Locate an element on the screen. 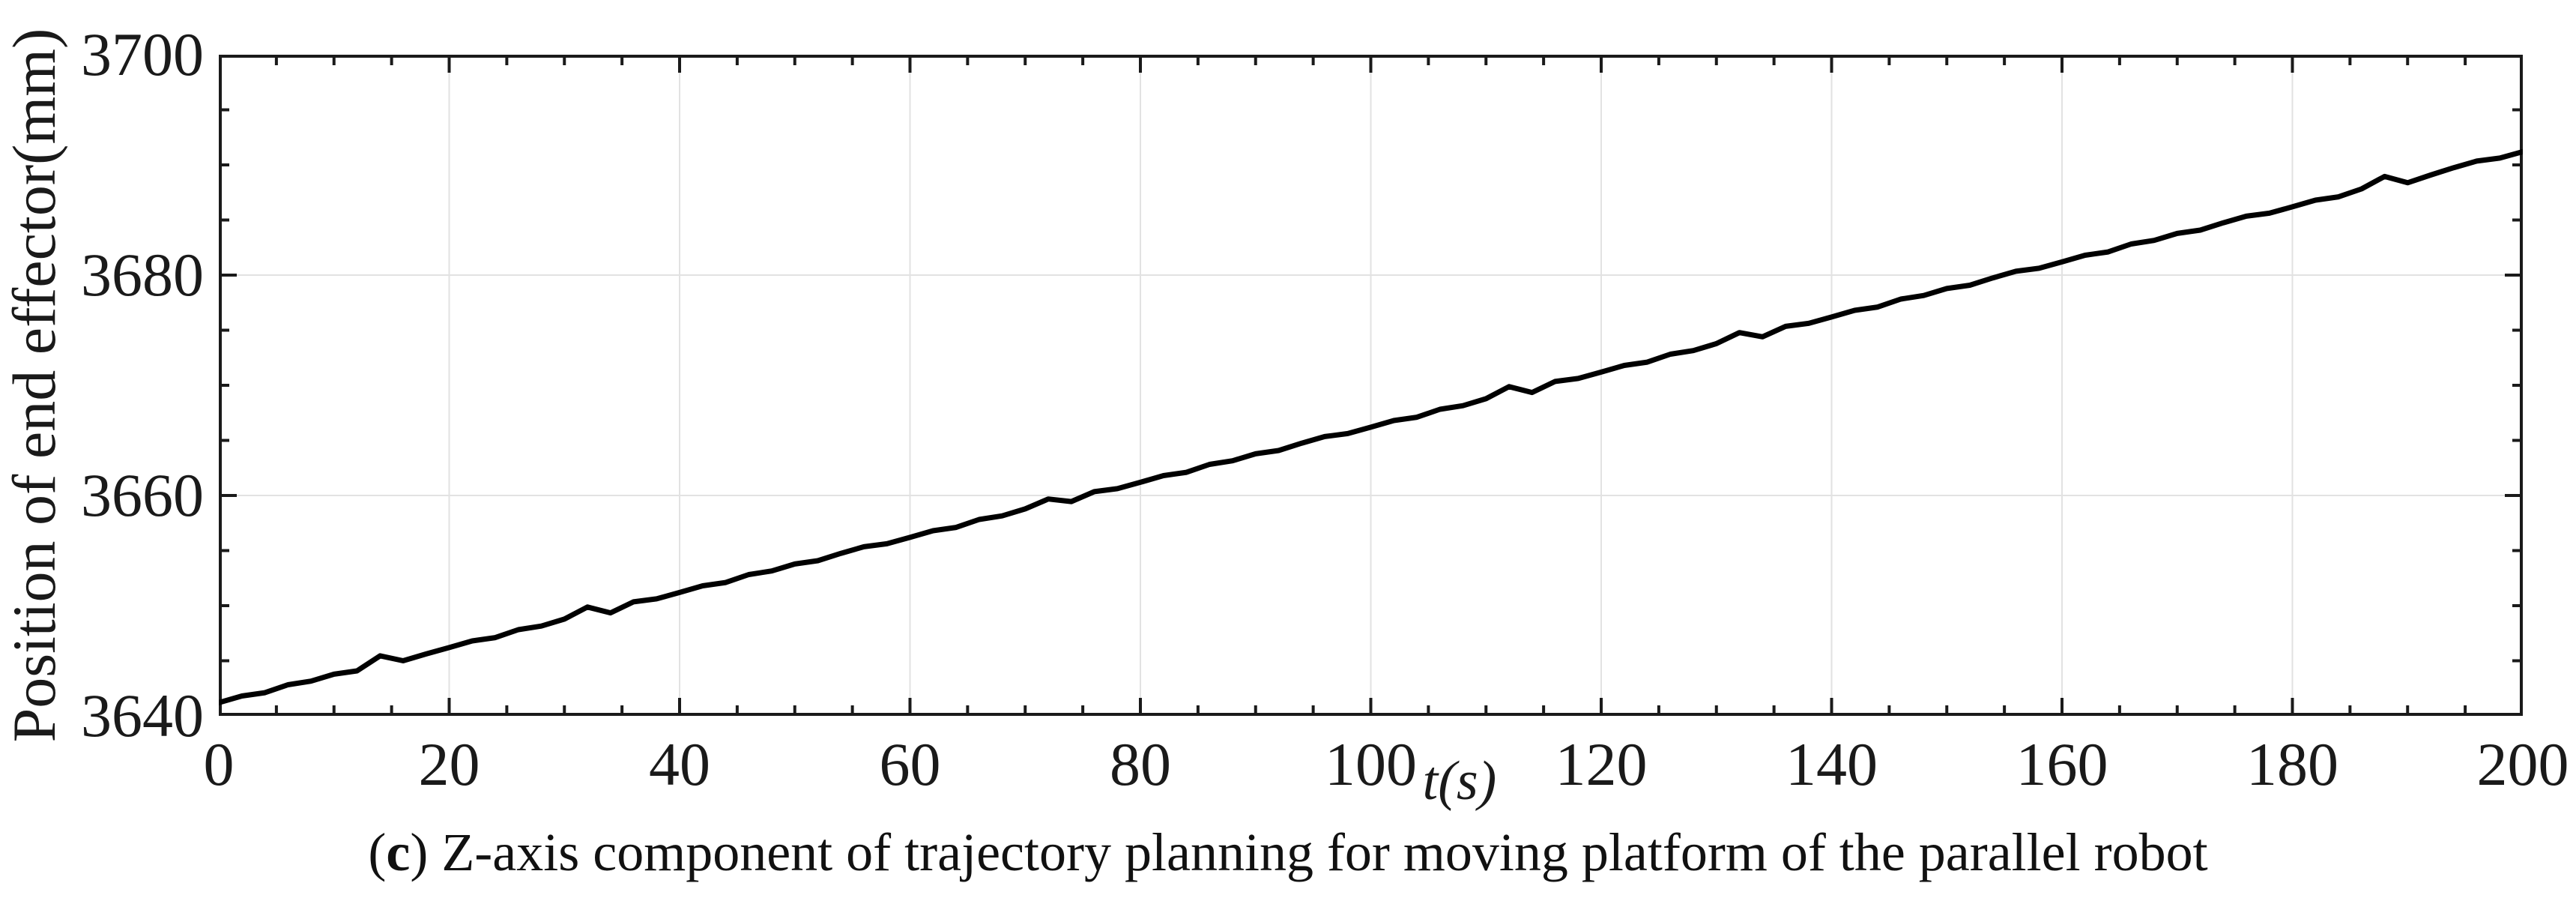 Image resolution: width=2576 pixels, height=916 pixels. caption-marker: c is located at coordinates (398, 852).